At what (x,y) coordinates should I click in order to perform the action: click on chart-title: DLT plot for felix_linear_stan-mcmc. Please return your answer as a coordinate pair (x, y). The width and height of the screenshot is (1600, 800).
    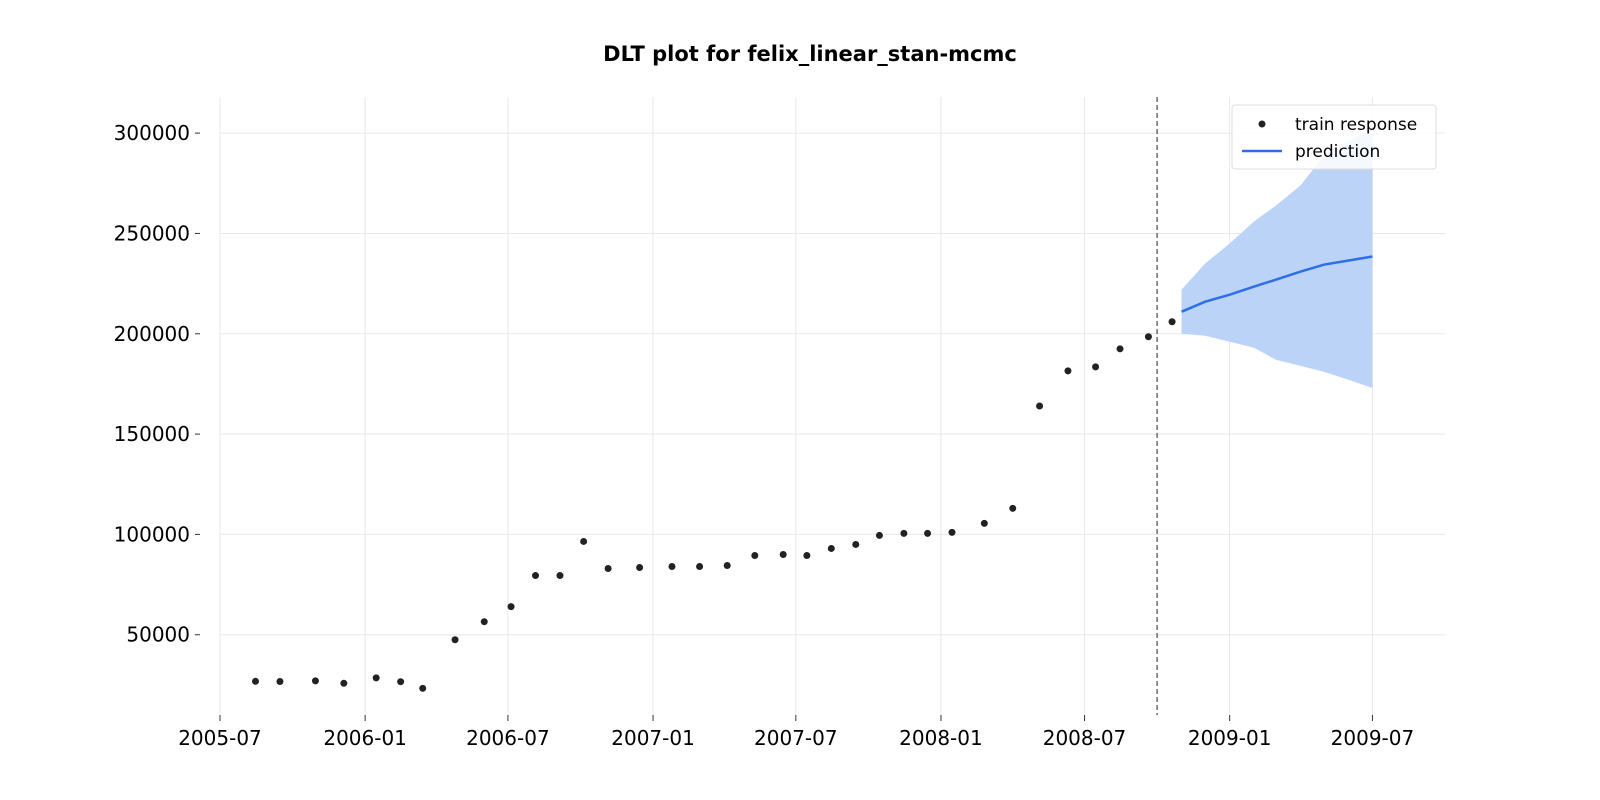
    Looking at the image, I should click on (810, 54).